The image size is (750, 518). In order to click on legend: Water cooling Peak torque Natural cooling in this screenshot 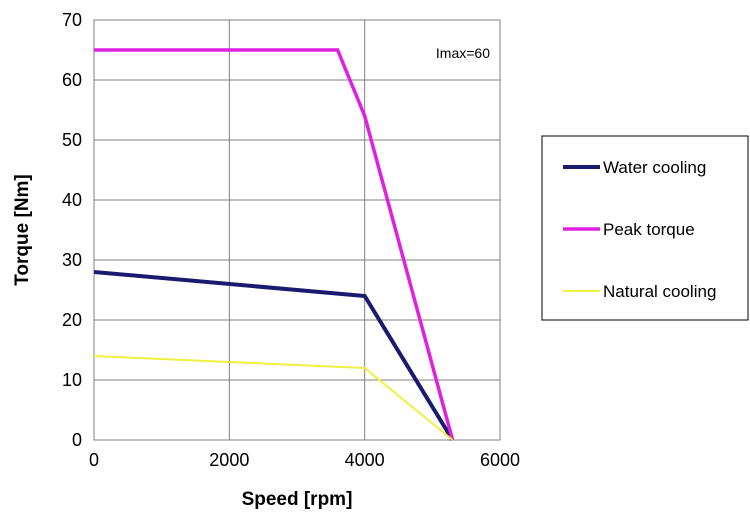, I will do `click(645, 228)`.